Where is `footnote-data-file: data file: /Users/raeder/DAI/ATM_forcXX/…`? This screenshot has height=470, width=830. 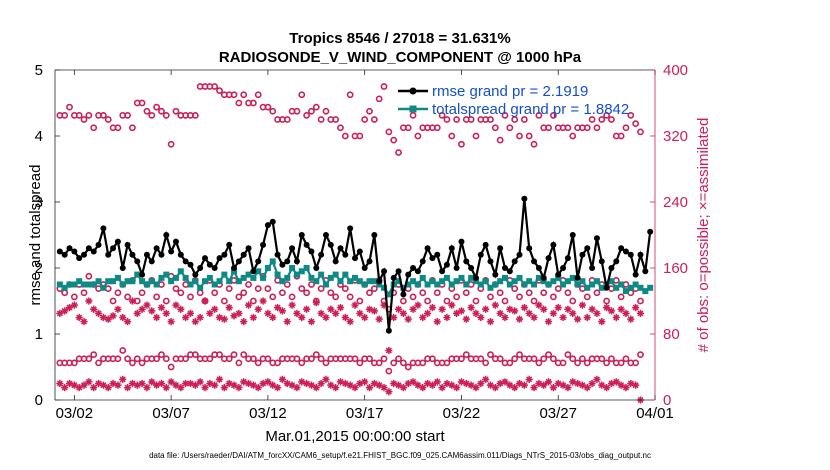
footnote-data-file: data file: /Users/raeder/DAI/ATM_forcXX/… is located at coordinates (400, 455).